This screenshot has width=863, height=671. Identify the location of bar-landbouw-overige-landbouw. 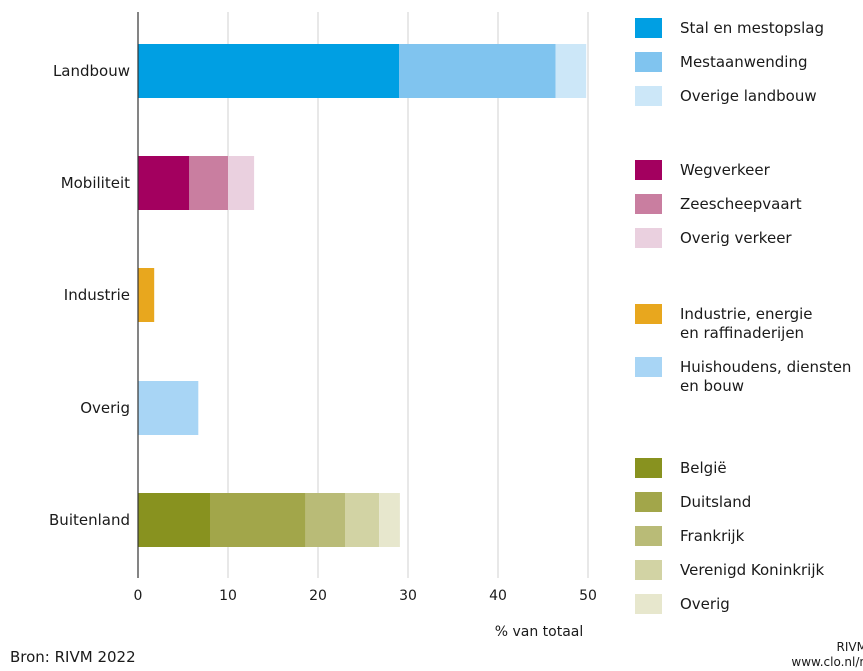
(571, 71).